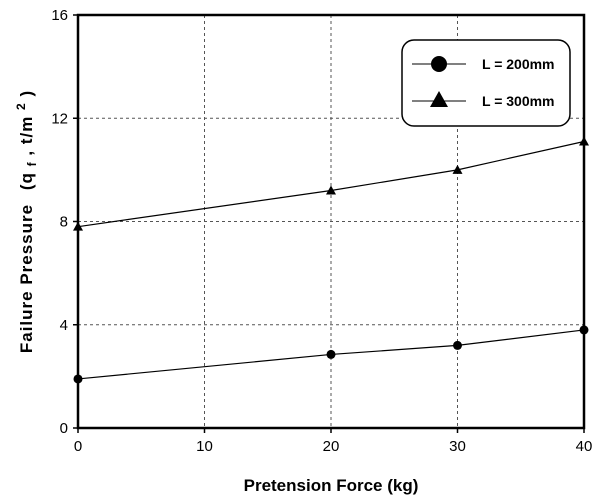  What do you see at coordinates (64, 325) in the screenshot?
I see `y-tick-label: 4` at bounding box center [64, 325].